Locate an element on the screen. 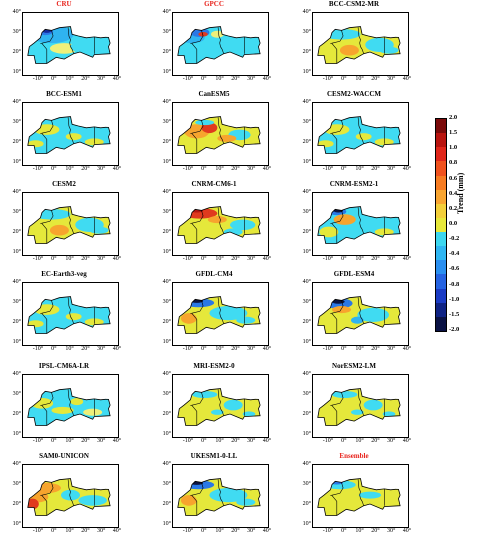 The image size is (500, 550). colorbar-tick-label: -0.4 is located at coordinates (454, 254).